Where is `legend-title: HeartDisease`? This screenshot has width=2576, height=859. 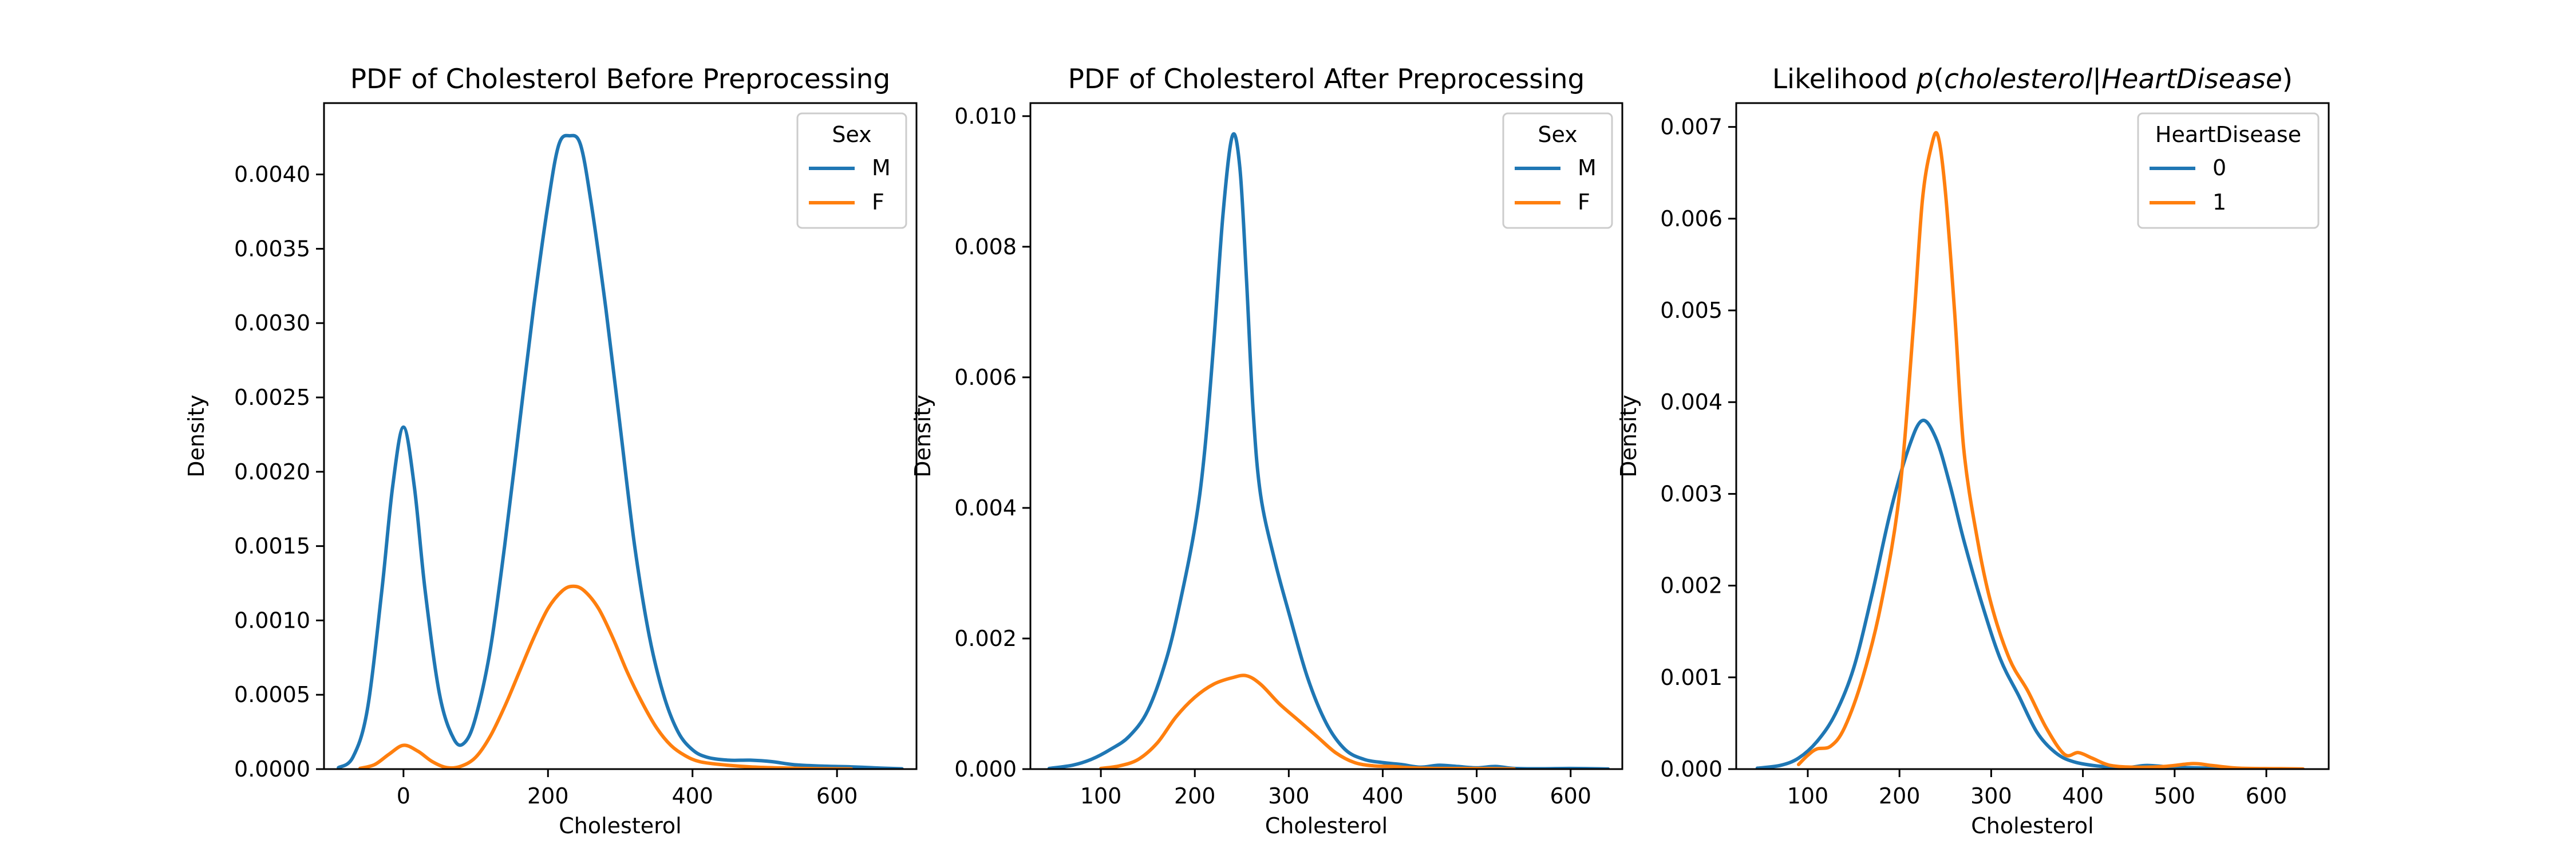 legend-title: HeartDisease is located at coordinates (2228, 134).